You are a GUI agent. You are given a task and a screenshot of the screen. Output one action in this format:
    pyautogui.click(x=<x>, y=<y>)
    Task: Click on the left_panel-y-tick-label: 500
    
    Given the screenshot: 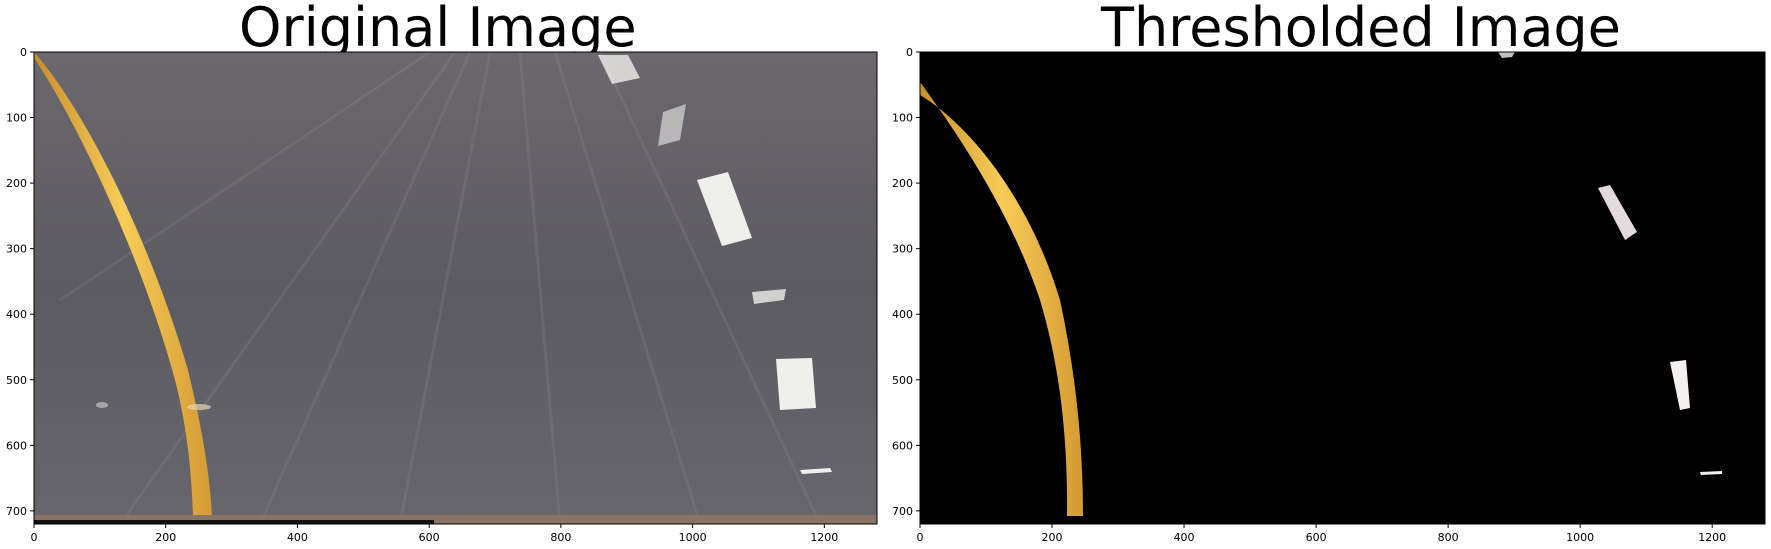 What is the action you would take?
    pyautogui.click(x=16, y=380)
    